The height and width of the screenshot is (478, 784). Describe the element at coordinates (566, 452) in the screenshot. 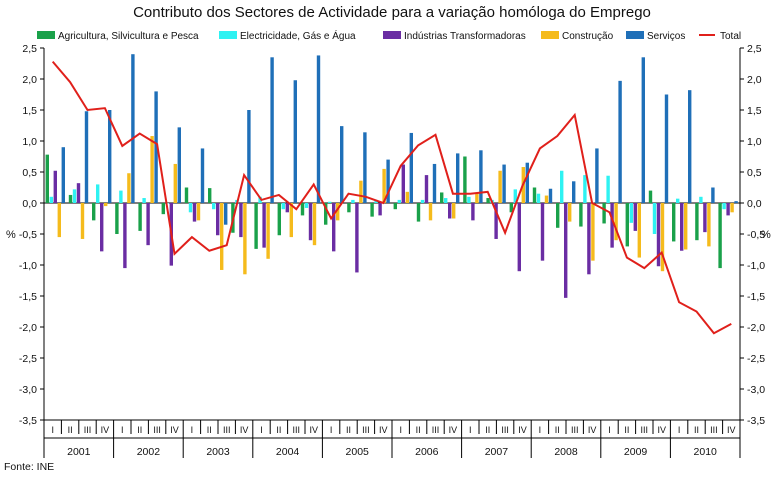

I see `year-label: 2008` at that location.